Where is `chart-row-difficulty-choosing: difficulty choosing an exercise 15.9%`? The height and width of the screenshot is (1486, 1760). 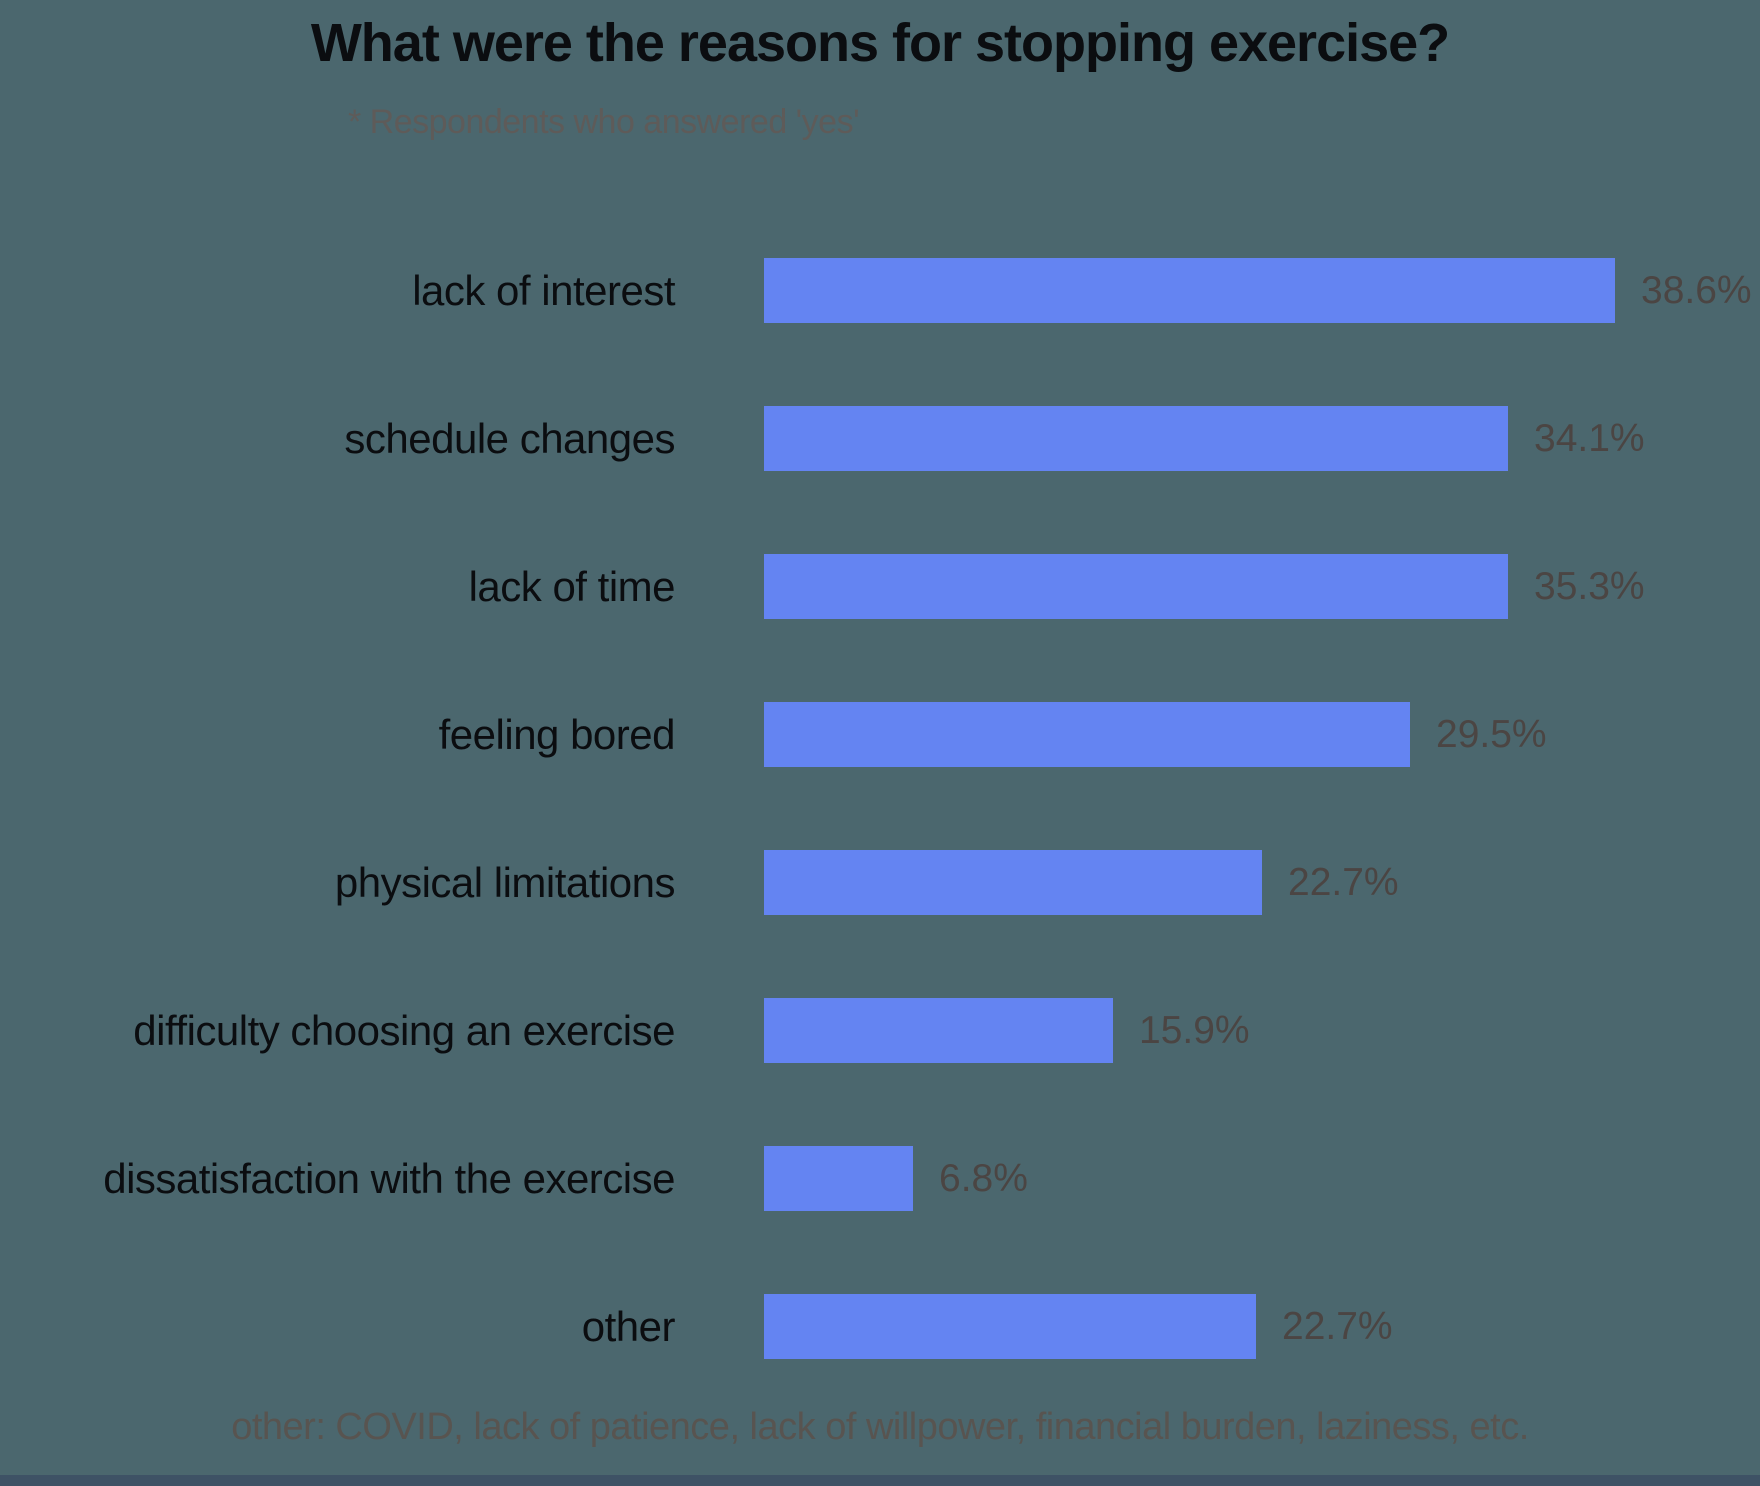
chart-row-difficulty-choosing: difficulty choosing an exercise 15.9% is located at coordinates (880, 1030).